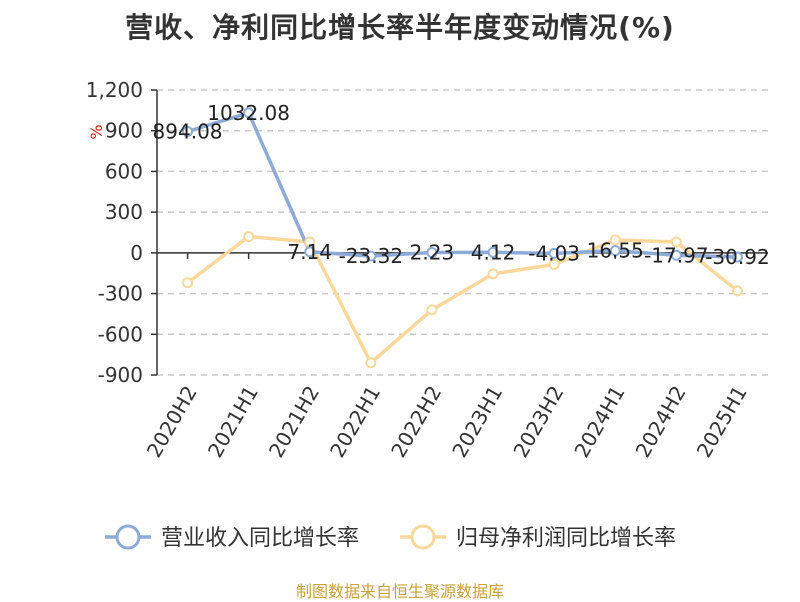 The height and width of the screenshot is (602, 800). What do you see at coordinates (538, 422) in the screenshot?
I see `x-tick-label: 2023H2` at bounding box center [538, 422].